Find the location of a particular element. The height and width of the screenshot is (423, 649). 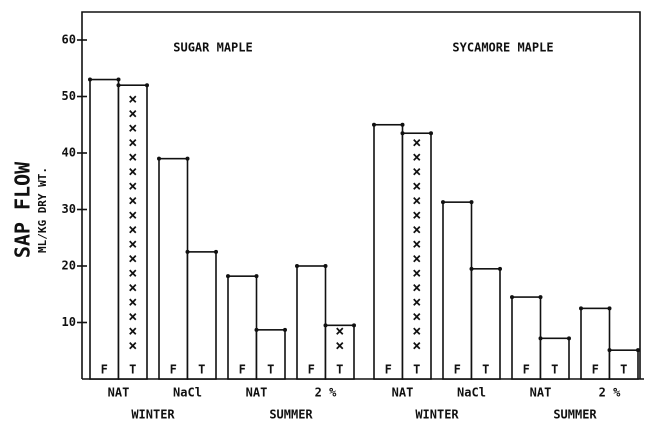

y-tick-label: 20 is located at coordinates (69, 266).